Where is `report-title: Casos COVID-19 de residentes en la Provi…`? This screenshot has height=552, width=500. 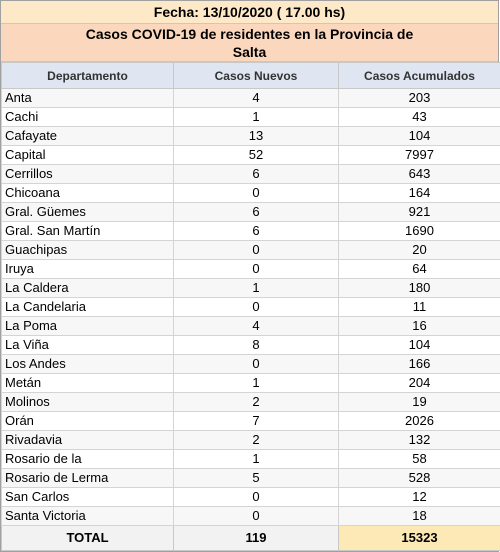
report-title: Casos COVID-19 de residentes en la Provi… is located at coordinates (249, 43).